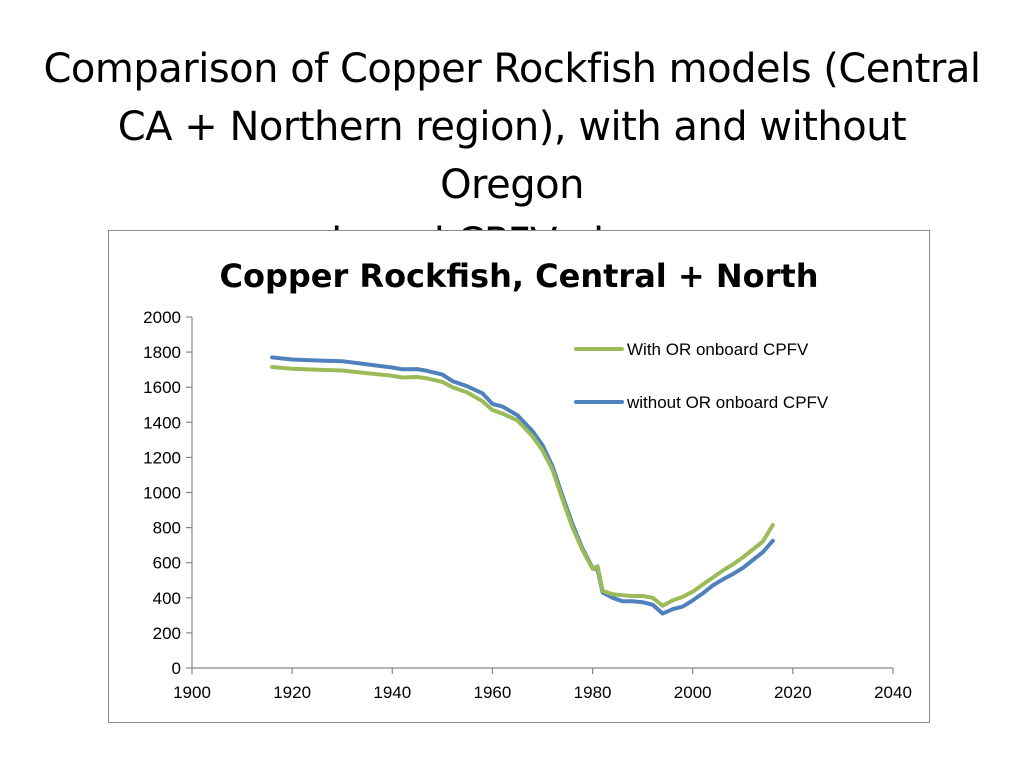  What do you see at coordinates (893, 692) in the screenshot?
I see `x-tick-label: 2040` at bounding box center [893, 692].